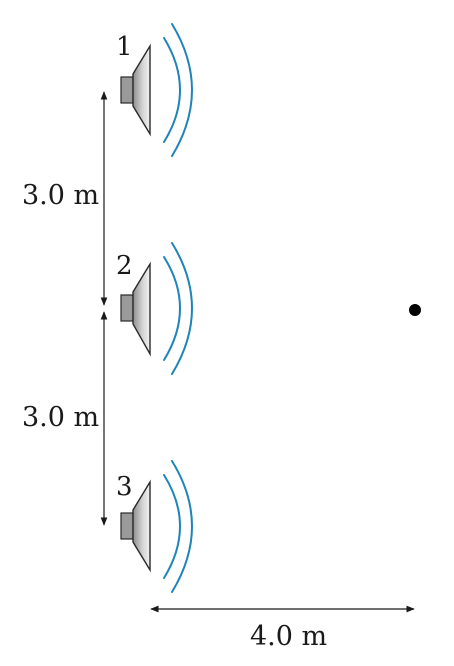 The image size is (454, 666). I want to click on speaker-2-wave-outer, so click(182, 308).